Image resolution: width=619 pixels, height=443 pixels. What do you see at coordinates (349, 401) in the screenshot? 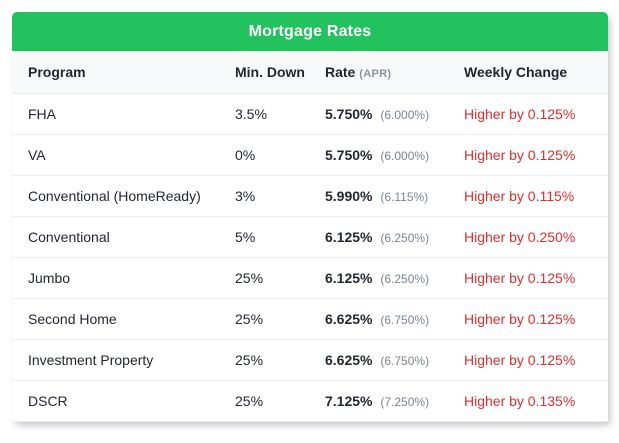
I see `rate-value: 7.125%` at bounding box center [349, 401].